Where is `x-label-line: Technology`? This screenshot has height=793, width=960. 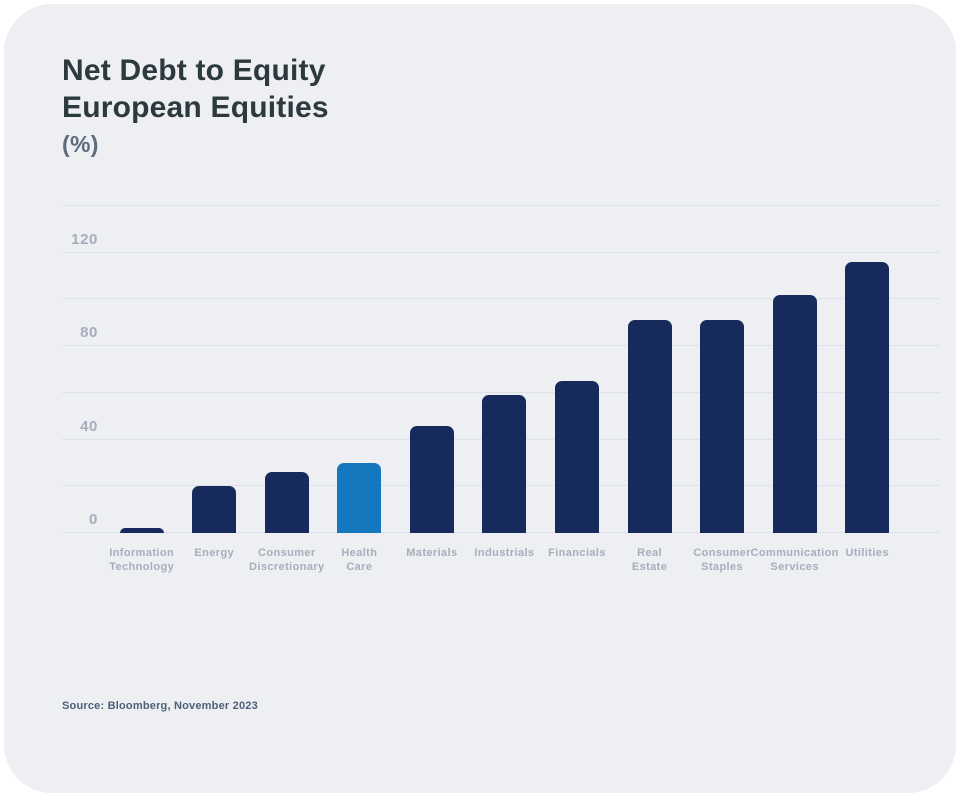
x-label-line: Technology is located at coordinates (142, 567).